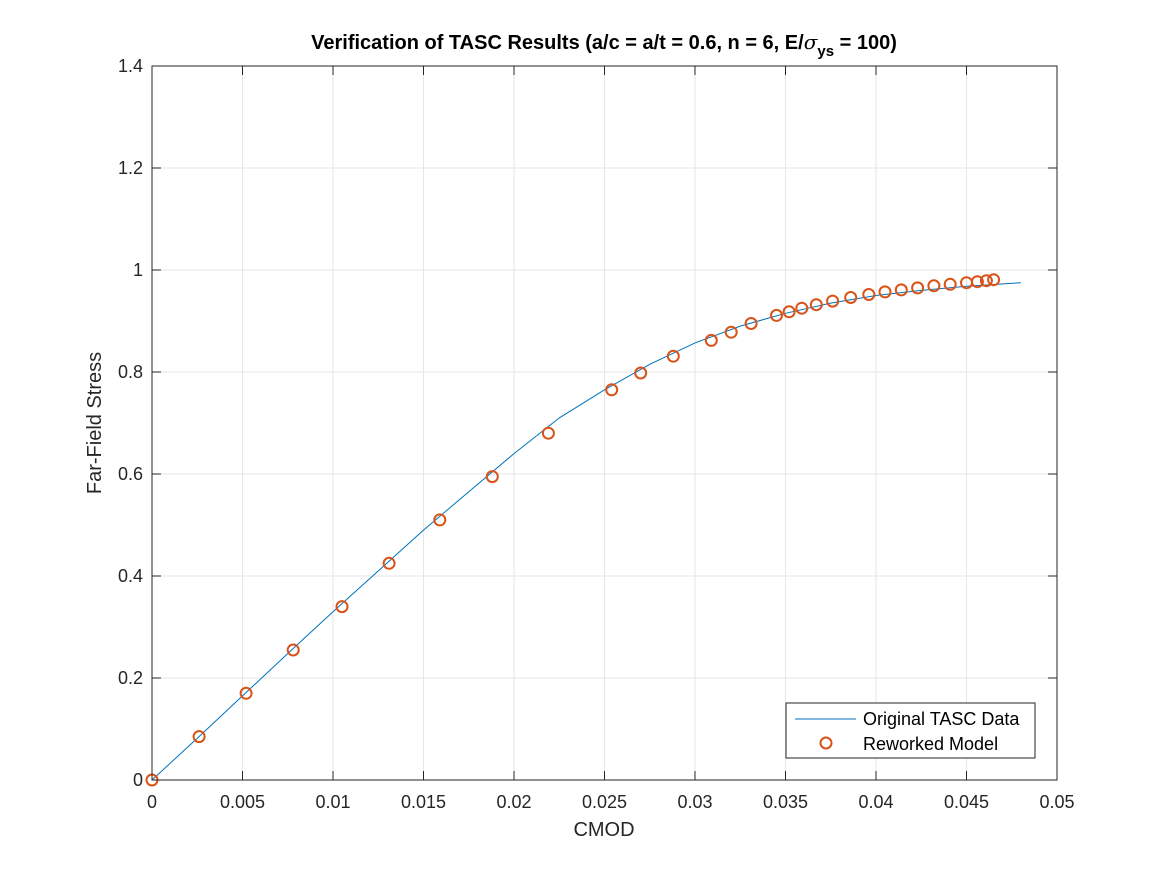  I want to click on x-tick-label: 0.045, so click(966, 802).